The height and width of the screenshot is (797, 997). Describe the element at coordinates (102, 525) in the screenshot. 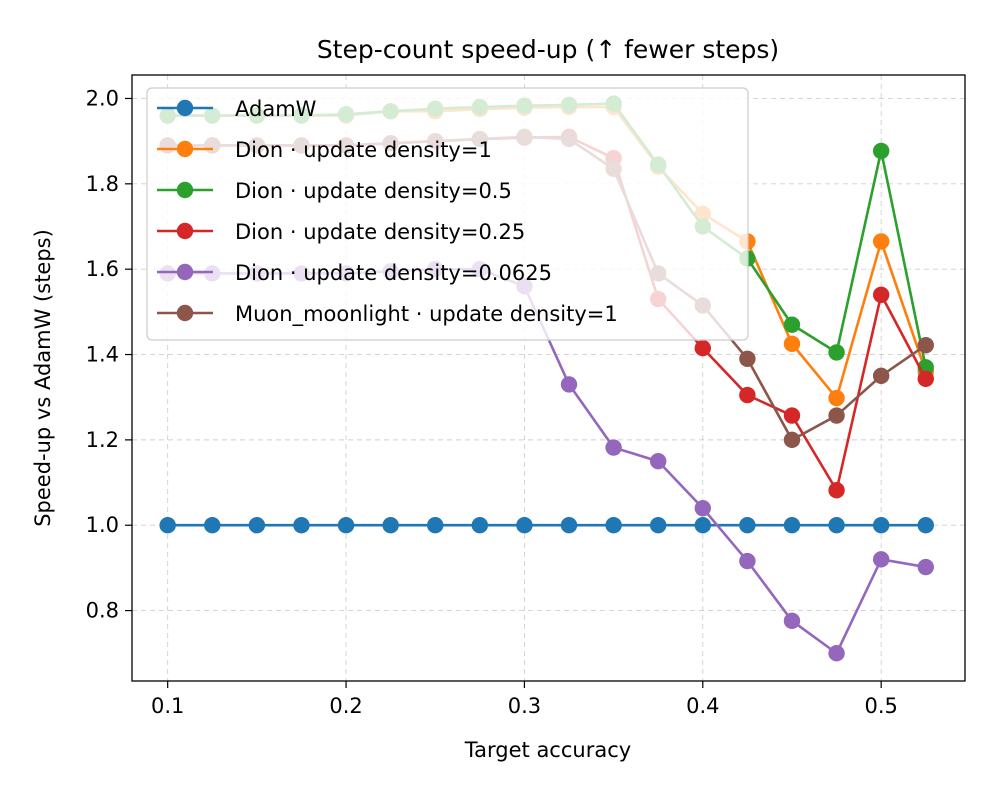

I see `y-tick-label: 1.0` at that location.